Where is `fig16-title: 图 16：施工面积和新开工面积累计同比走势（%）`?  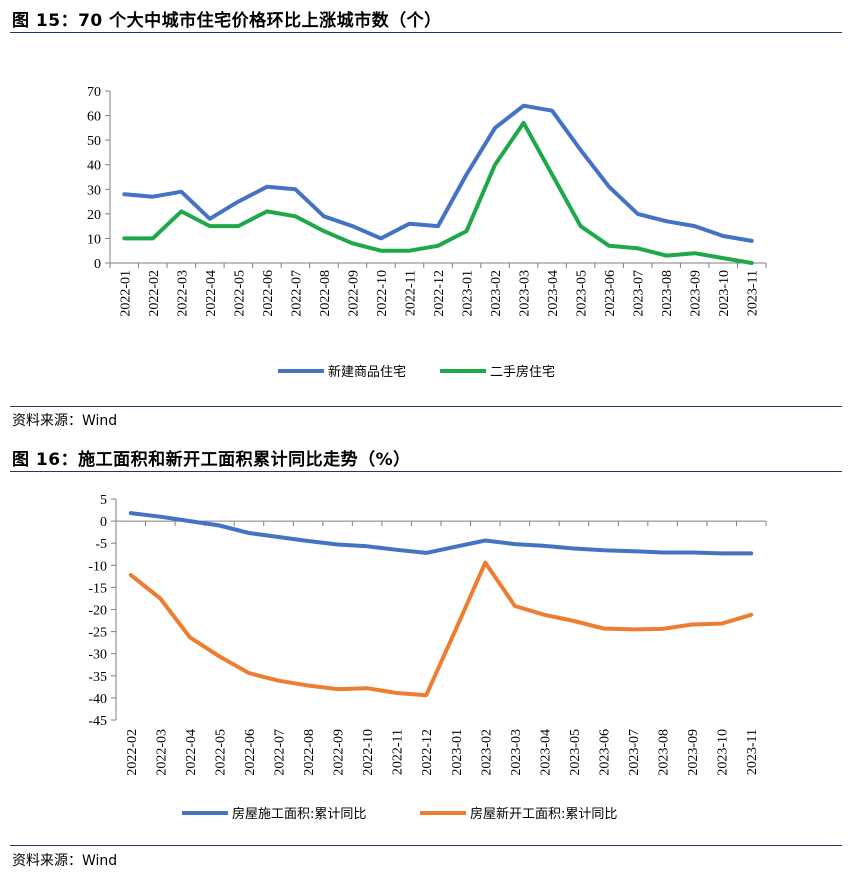
fig16-title: 图 16：施工面积和新开工面积累计同比走势（%） is located at coordinates (211, 460).